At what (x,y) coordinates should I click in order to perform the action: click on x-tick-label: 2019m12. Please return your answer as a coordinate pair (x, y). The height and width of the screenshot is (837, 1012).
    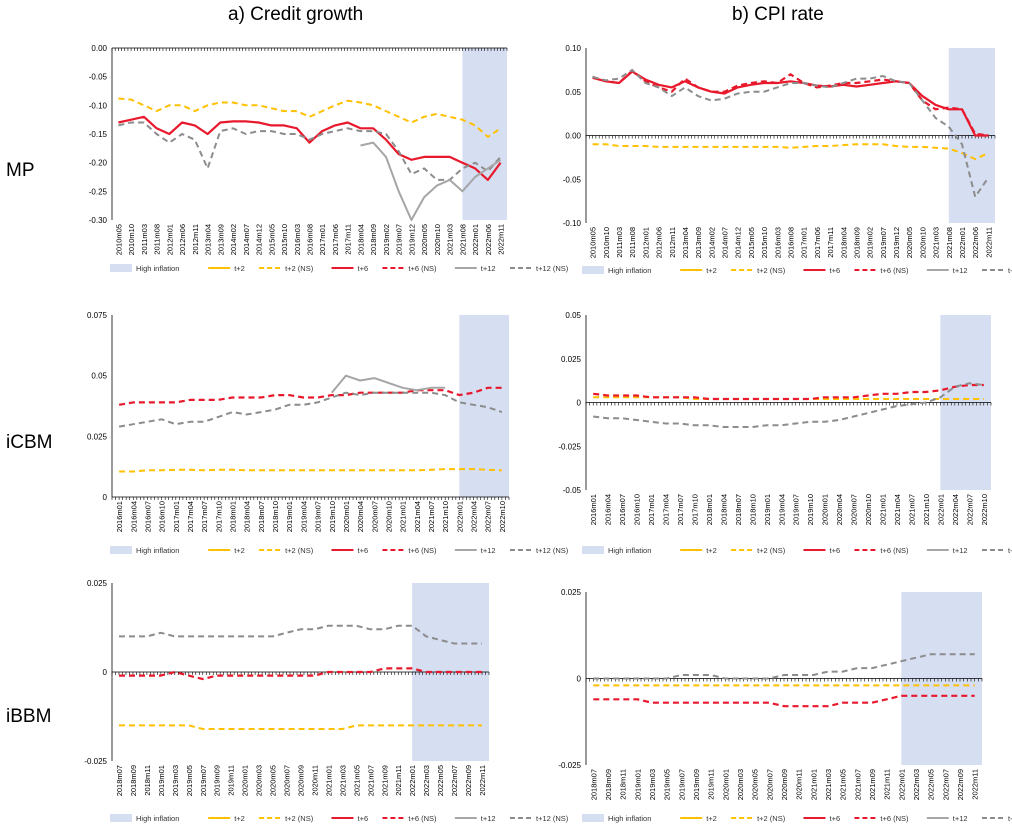
    Looking at the image, I should click on (411, 239).